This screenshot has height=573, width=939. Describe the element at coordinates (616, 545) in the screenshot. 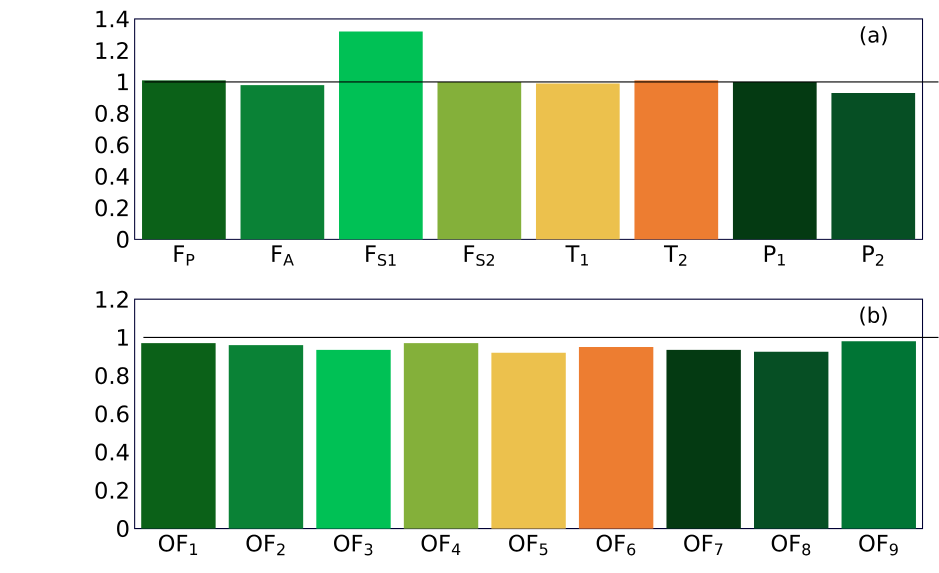

I see `x-tick-label: OF$_{6}$` at that location.